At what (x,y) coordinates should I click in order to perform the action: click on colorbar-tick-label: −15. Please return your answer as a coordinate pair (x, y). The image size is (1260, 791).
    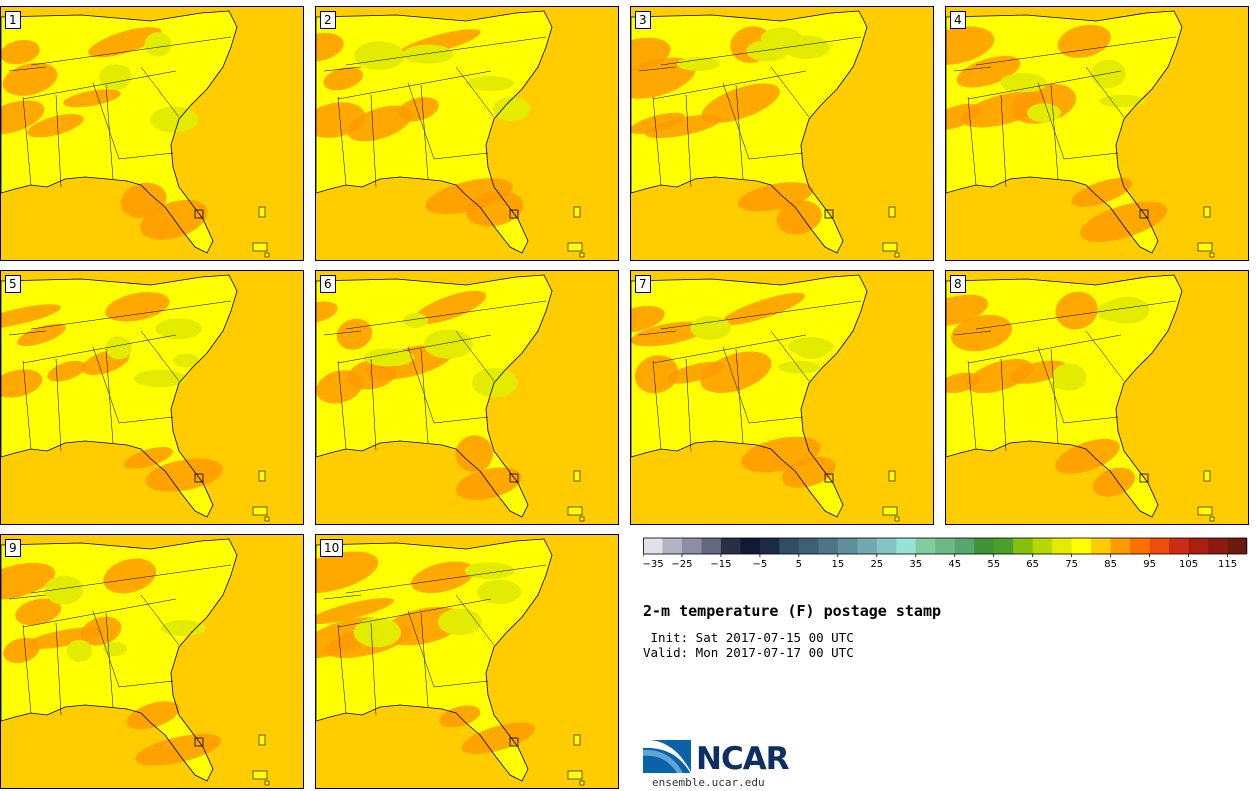
    Looking at the image, I should click on (720, 564).